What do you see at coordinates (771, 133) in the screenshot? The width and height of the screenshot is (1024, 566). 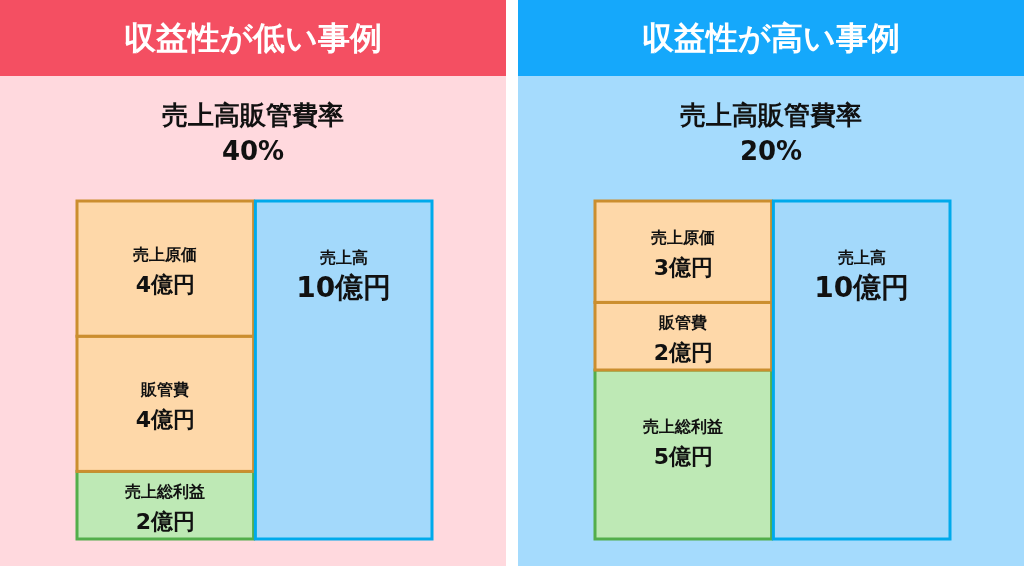 I see `chart-subtitle: 売上高販管費率 20%` at bounding box center [771, 133].